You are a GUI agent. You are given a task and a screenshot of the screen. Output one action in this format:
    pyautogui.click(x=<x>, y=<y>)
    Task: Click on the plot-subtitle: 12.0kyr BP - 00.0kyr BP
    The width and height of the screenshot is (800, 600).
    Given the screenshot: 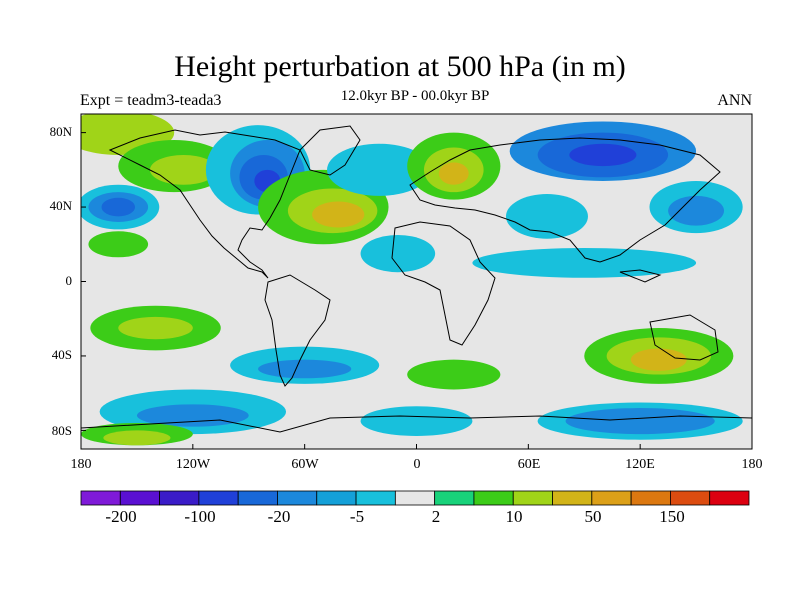 What is the action you would take?
    pyautogui.click(x=415, y=96)
    